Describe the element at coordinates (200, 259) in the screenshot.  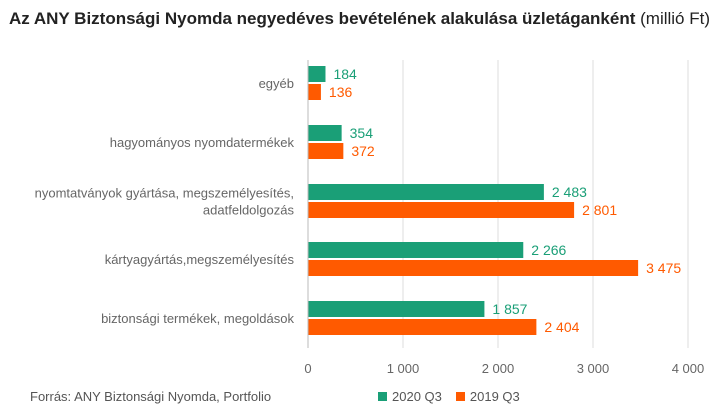
I see `category-label: kártyagyártás,megszemélyesítés` at that location.